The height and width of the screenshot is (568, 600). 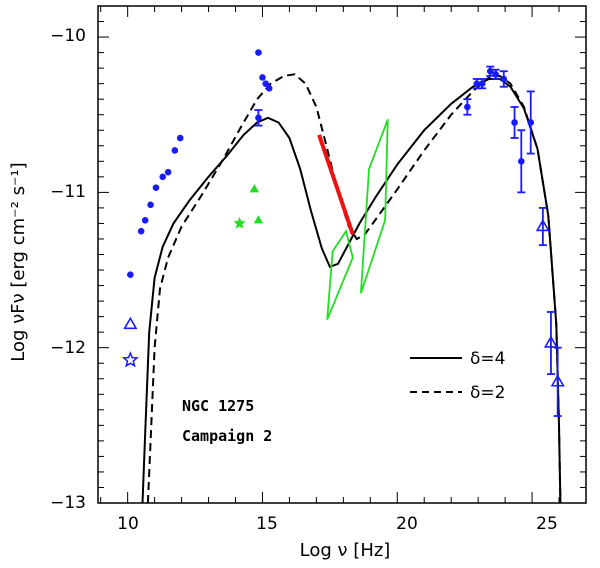 What do you see at coordinates (239, 222) in the screenshot?
I see `green-star-point` at bounding box center [239, 222].